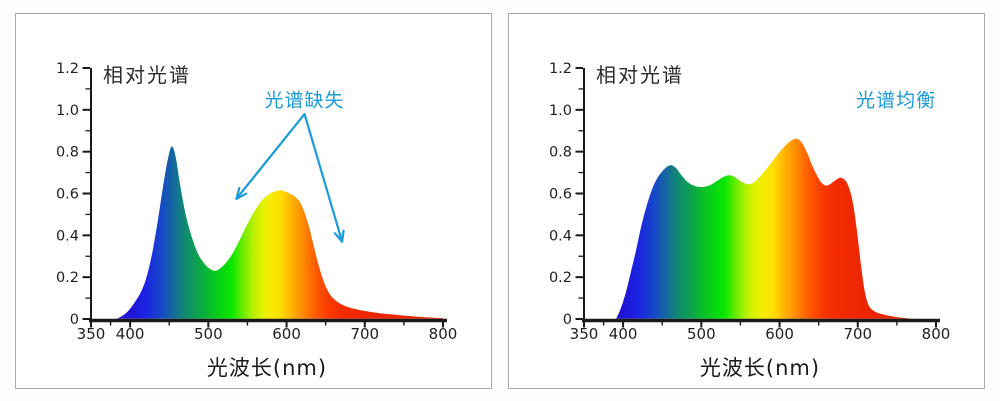  What do you see at coordinates (760, 368) in the screenshot?
I see `x-axis-label-right: 光波长(nm)` at bounding box center [760, 368].